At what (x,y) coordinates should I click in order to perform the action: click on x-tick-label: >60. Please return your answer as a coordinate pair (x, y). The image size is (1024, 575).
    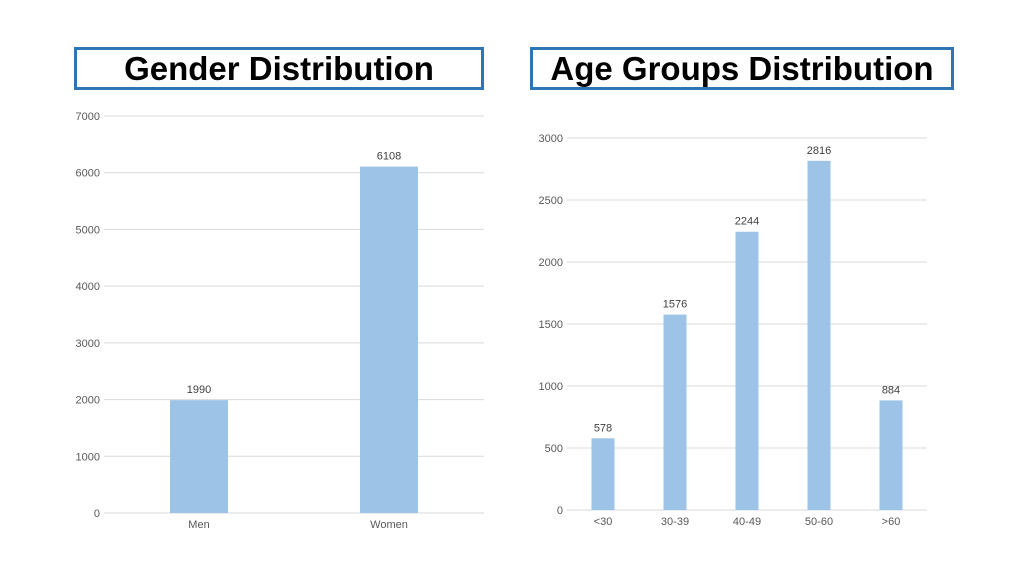
    Looking at the image, I should click on (891, 522).